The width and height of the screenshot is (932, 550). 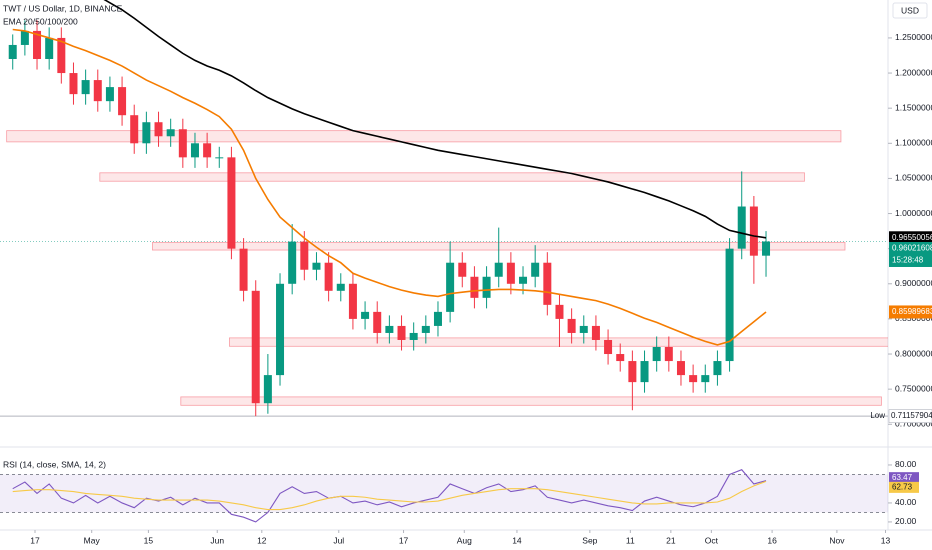 I want to click on y-tick-label: 1.10000000, so click(x=913, y=143).